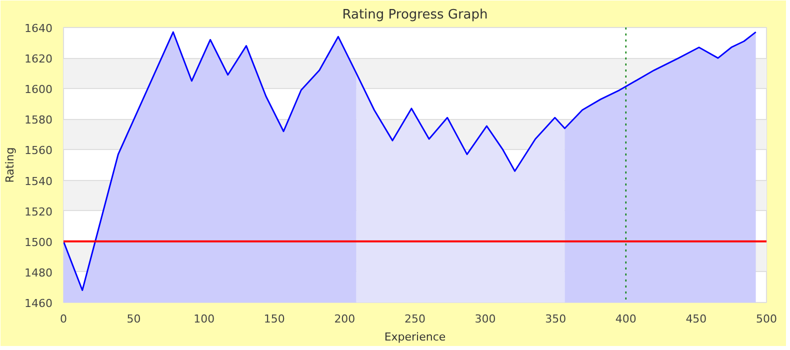 This screenshot has width=790, height=350. Describe the element at coordinates (415, 337) in the screenshot. I see `x-axis-title: Experience` at that location.